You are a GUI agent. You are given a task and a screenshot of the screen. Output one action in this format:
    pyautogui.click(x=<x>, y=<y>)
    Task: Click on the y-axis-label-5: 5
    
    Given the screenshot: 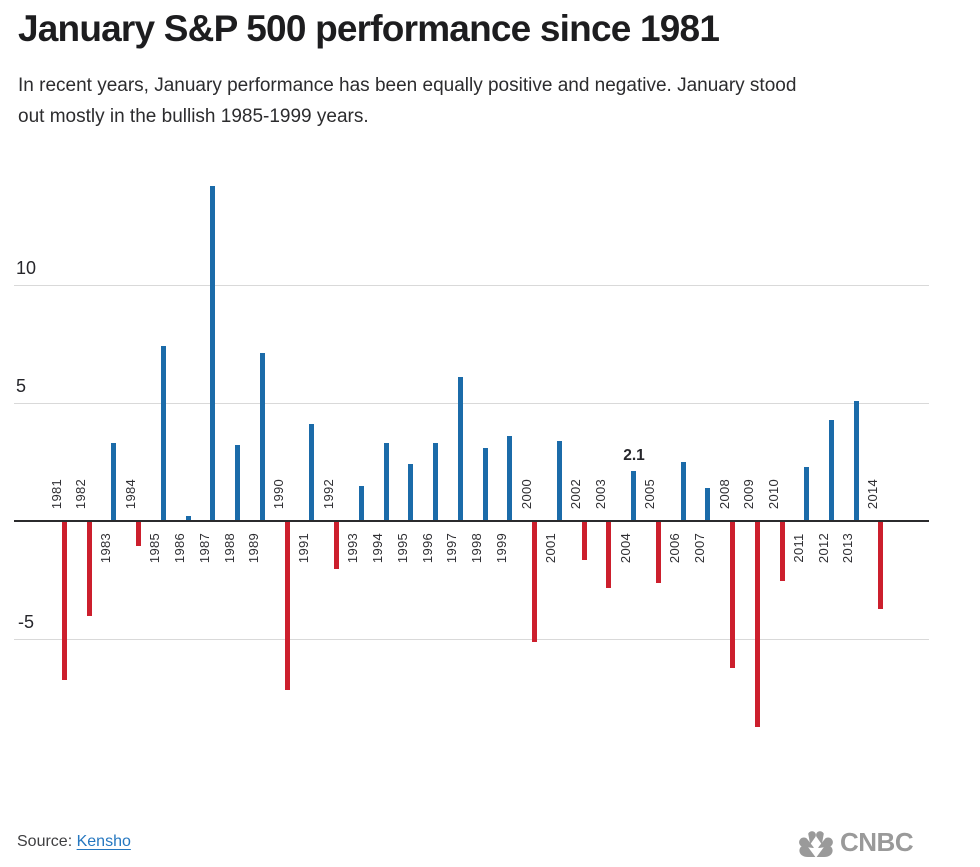 What is the action you would take?
    pyautogui.click(x=21, y=386)
    